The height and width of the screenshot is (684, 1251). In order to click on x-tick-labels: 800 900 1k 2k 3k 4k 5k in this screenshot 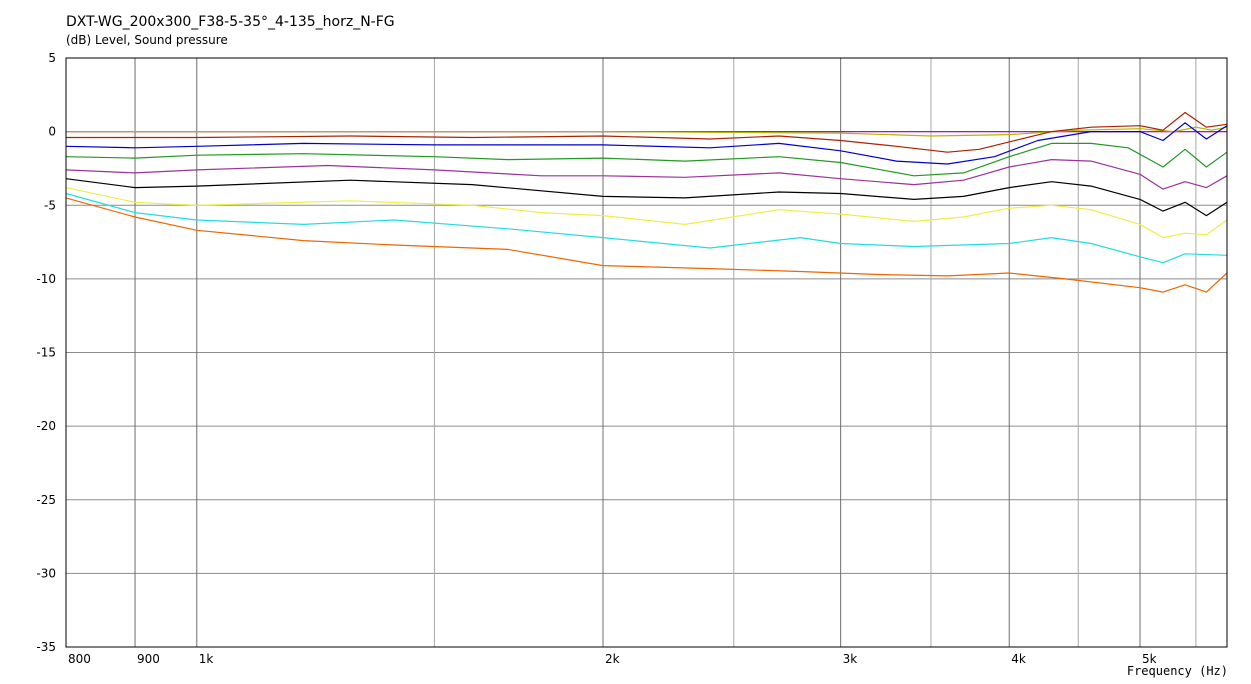, I will do `click(612, 659)`.